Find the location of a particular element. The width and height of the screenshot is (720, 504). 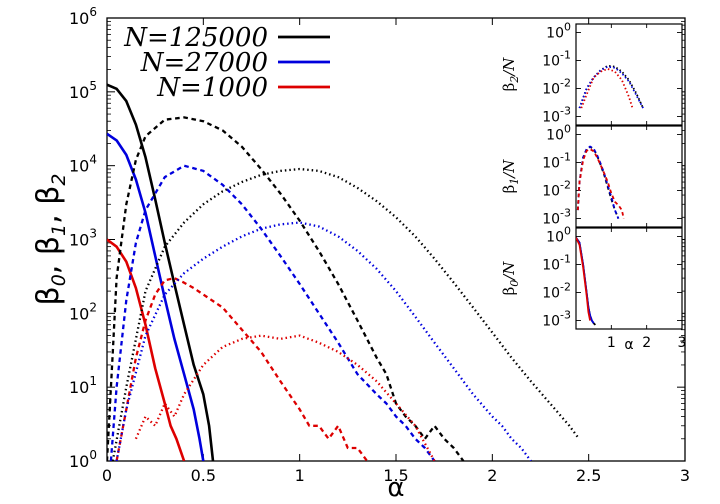

legend-label-0: N=125000 is located at coordinates (195, 38).